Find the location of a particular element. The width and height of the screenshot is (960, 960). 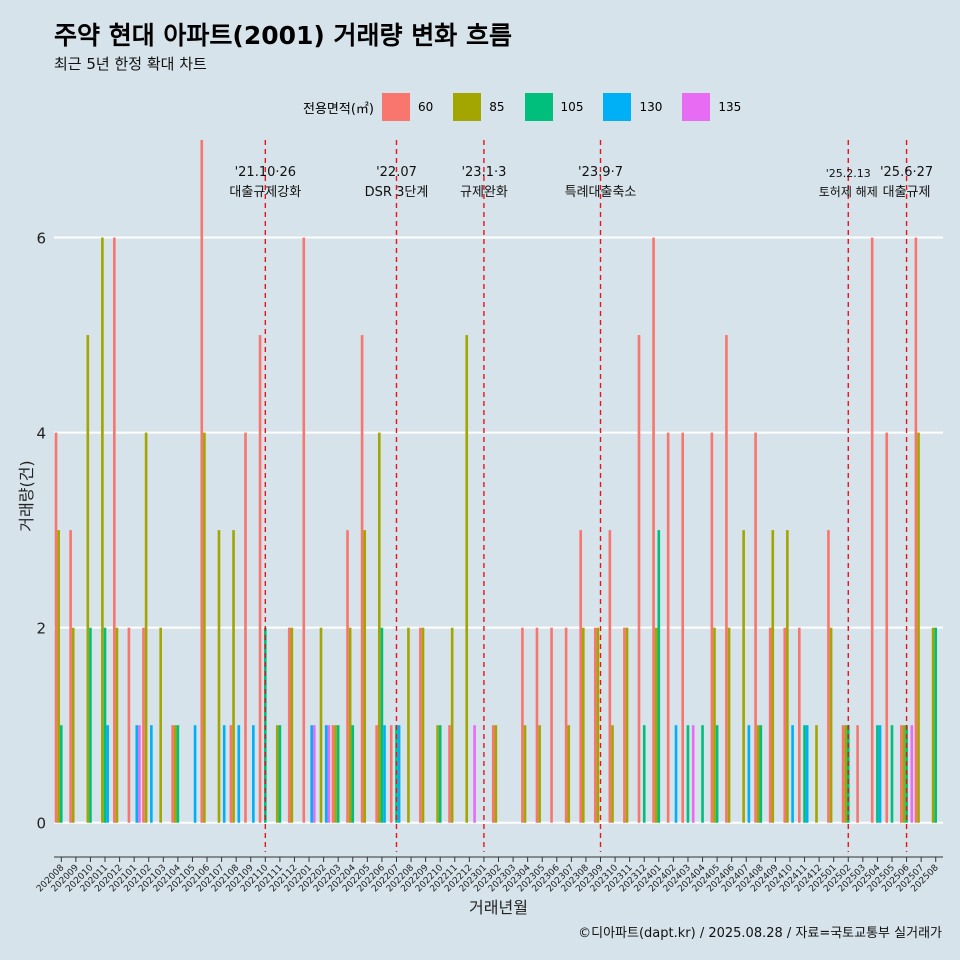

y-tick-label: 2 is located at coordinates (41, 629).